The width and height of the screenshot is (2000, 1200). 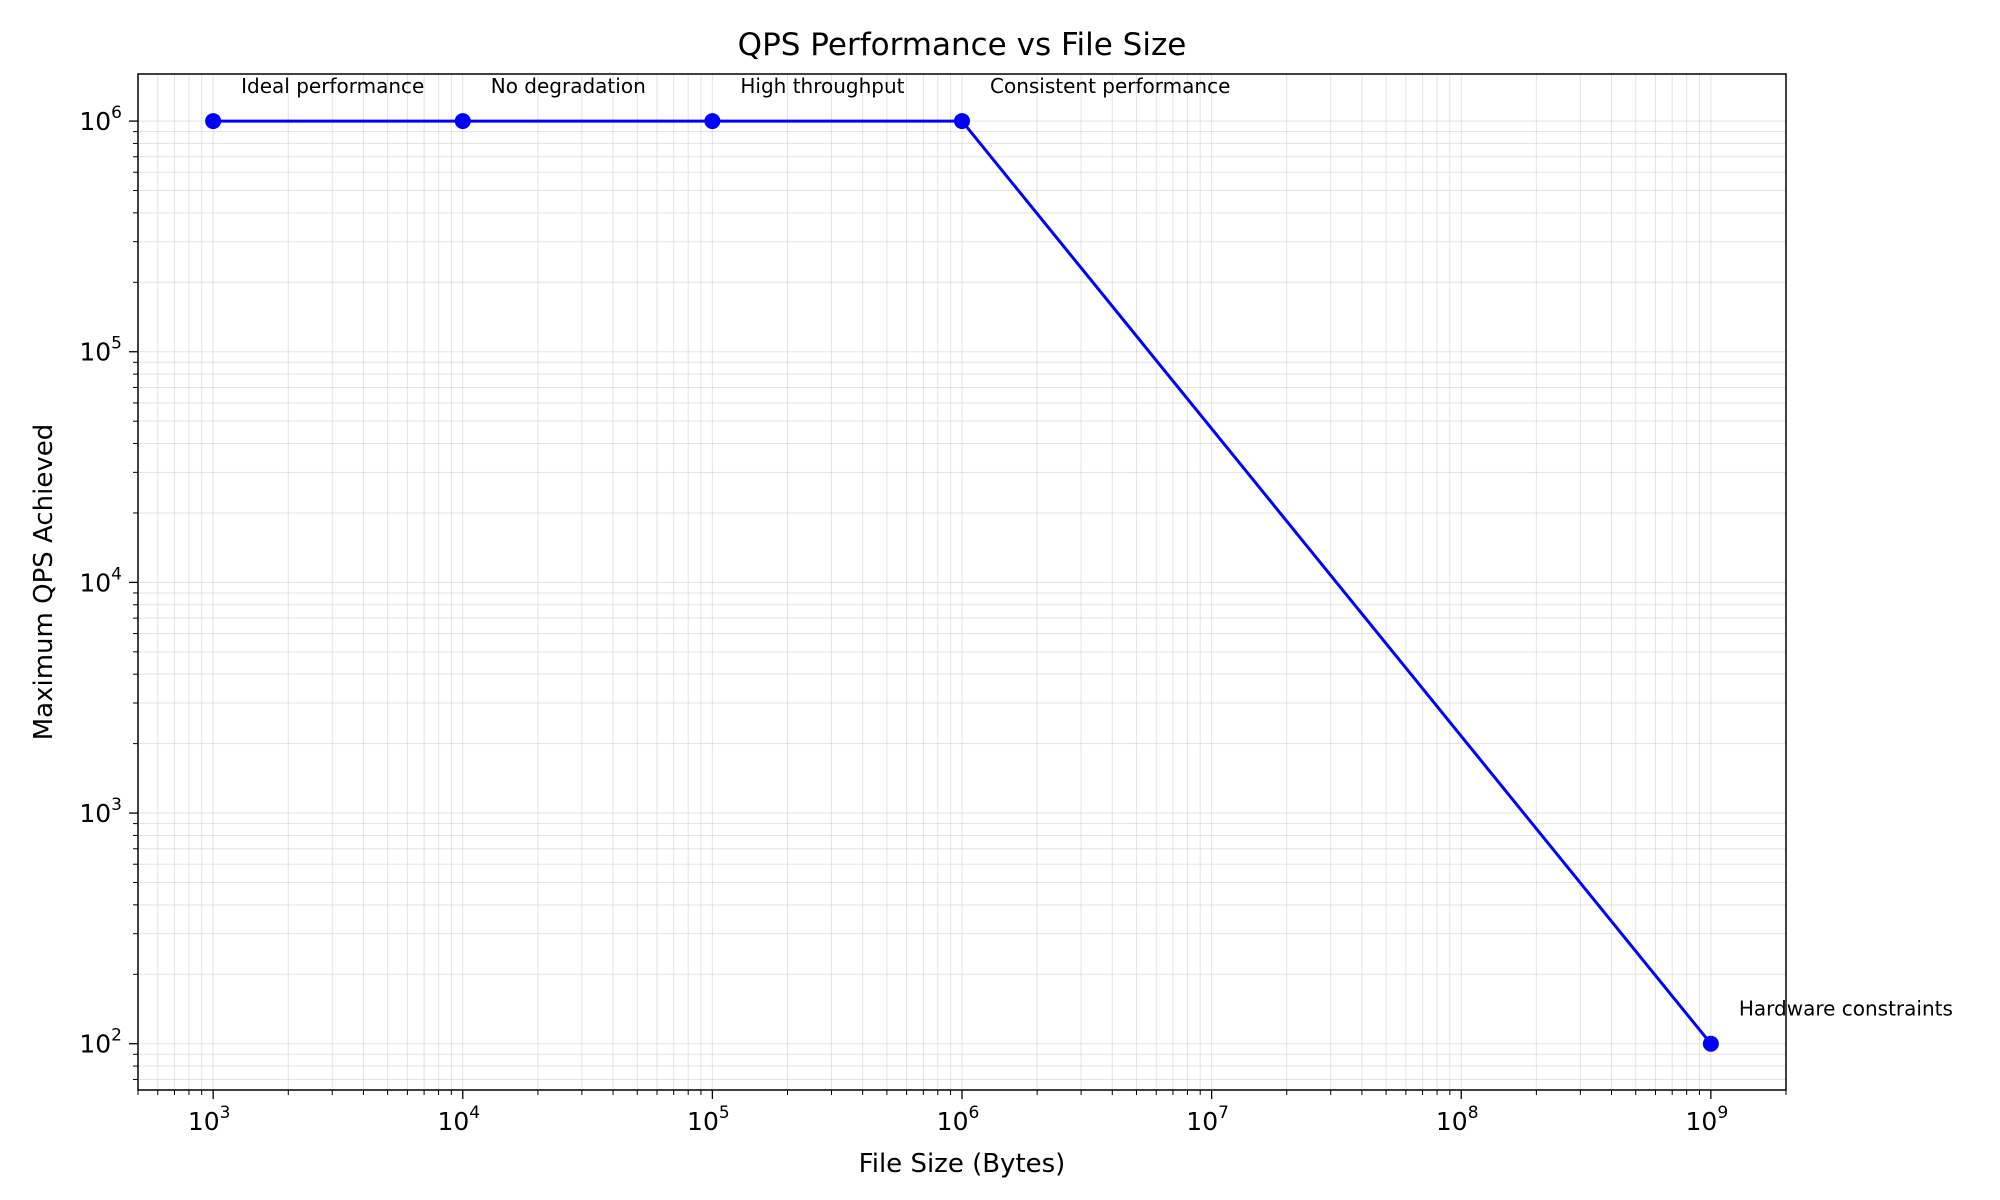 What do you see at coordinates (568, 86) in the screenshot?
I see `annotation-label: No degradation` at bounding box center [568, 86].